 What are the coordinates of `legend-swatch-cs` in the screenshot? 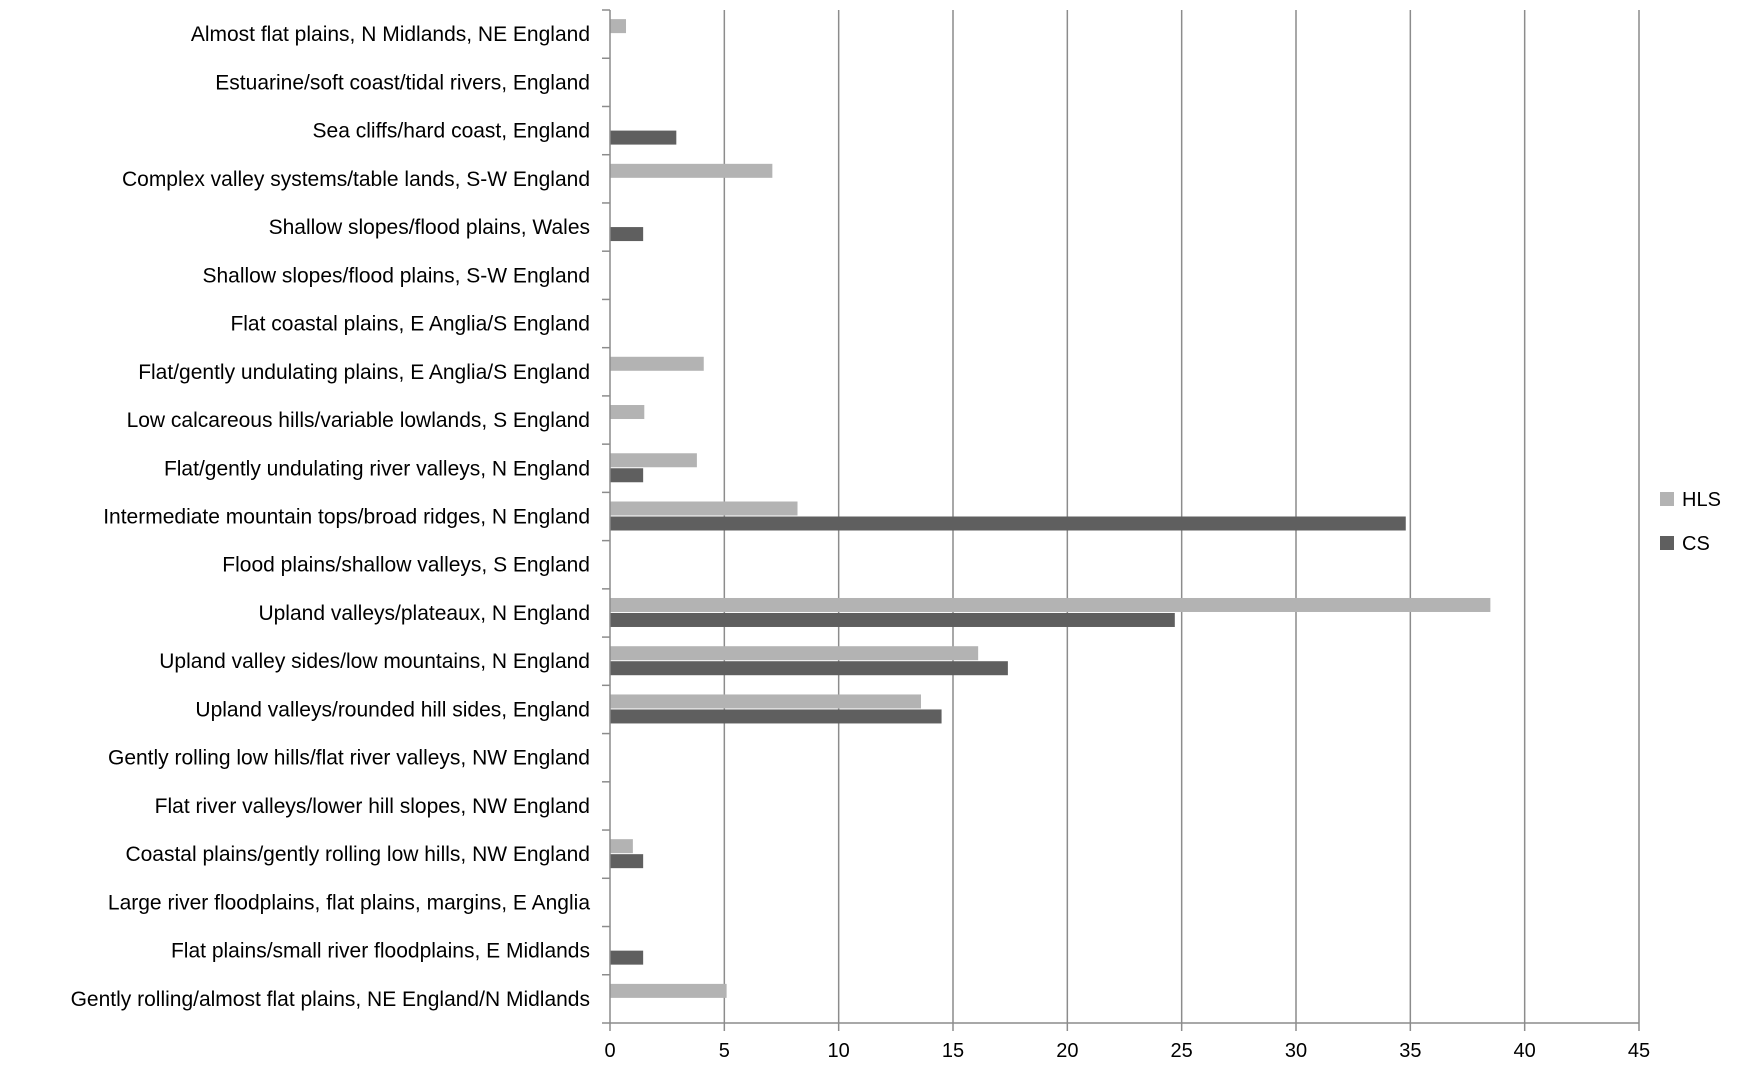 It's located at (1667, 543).